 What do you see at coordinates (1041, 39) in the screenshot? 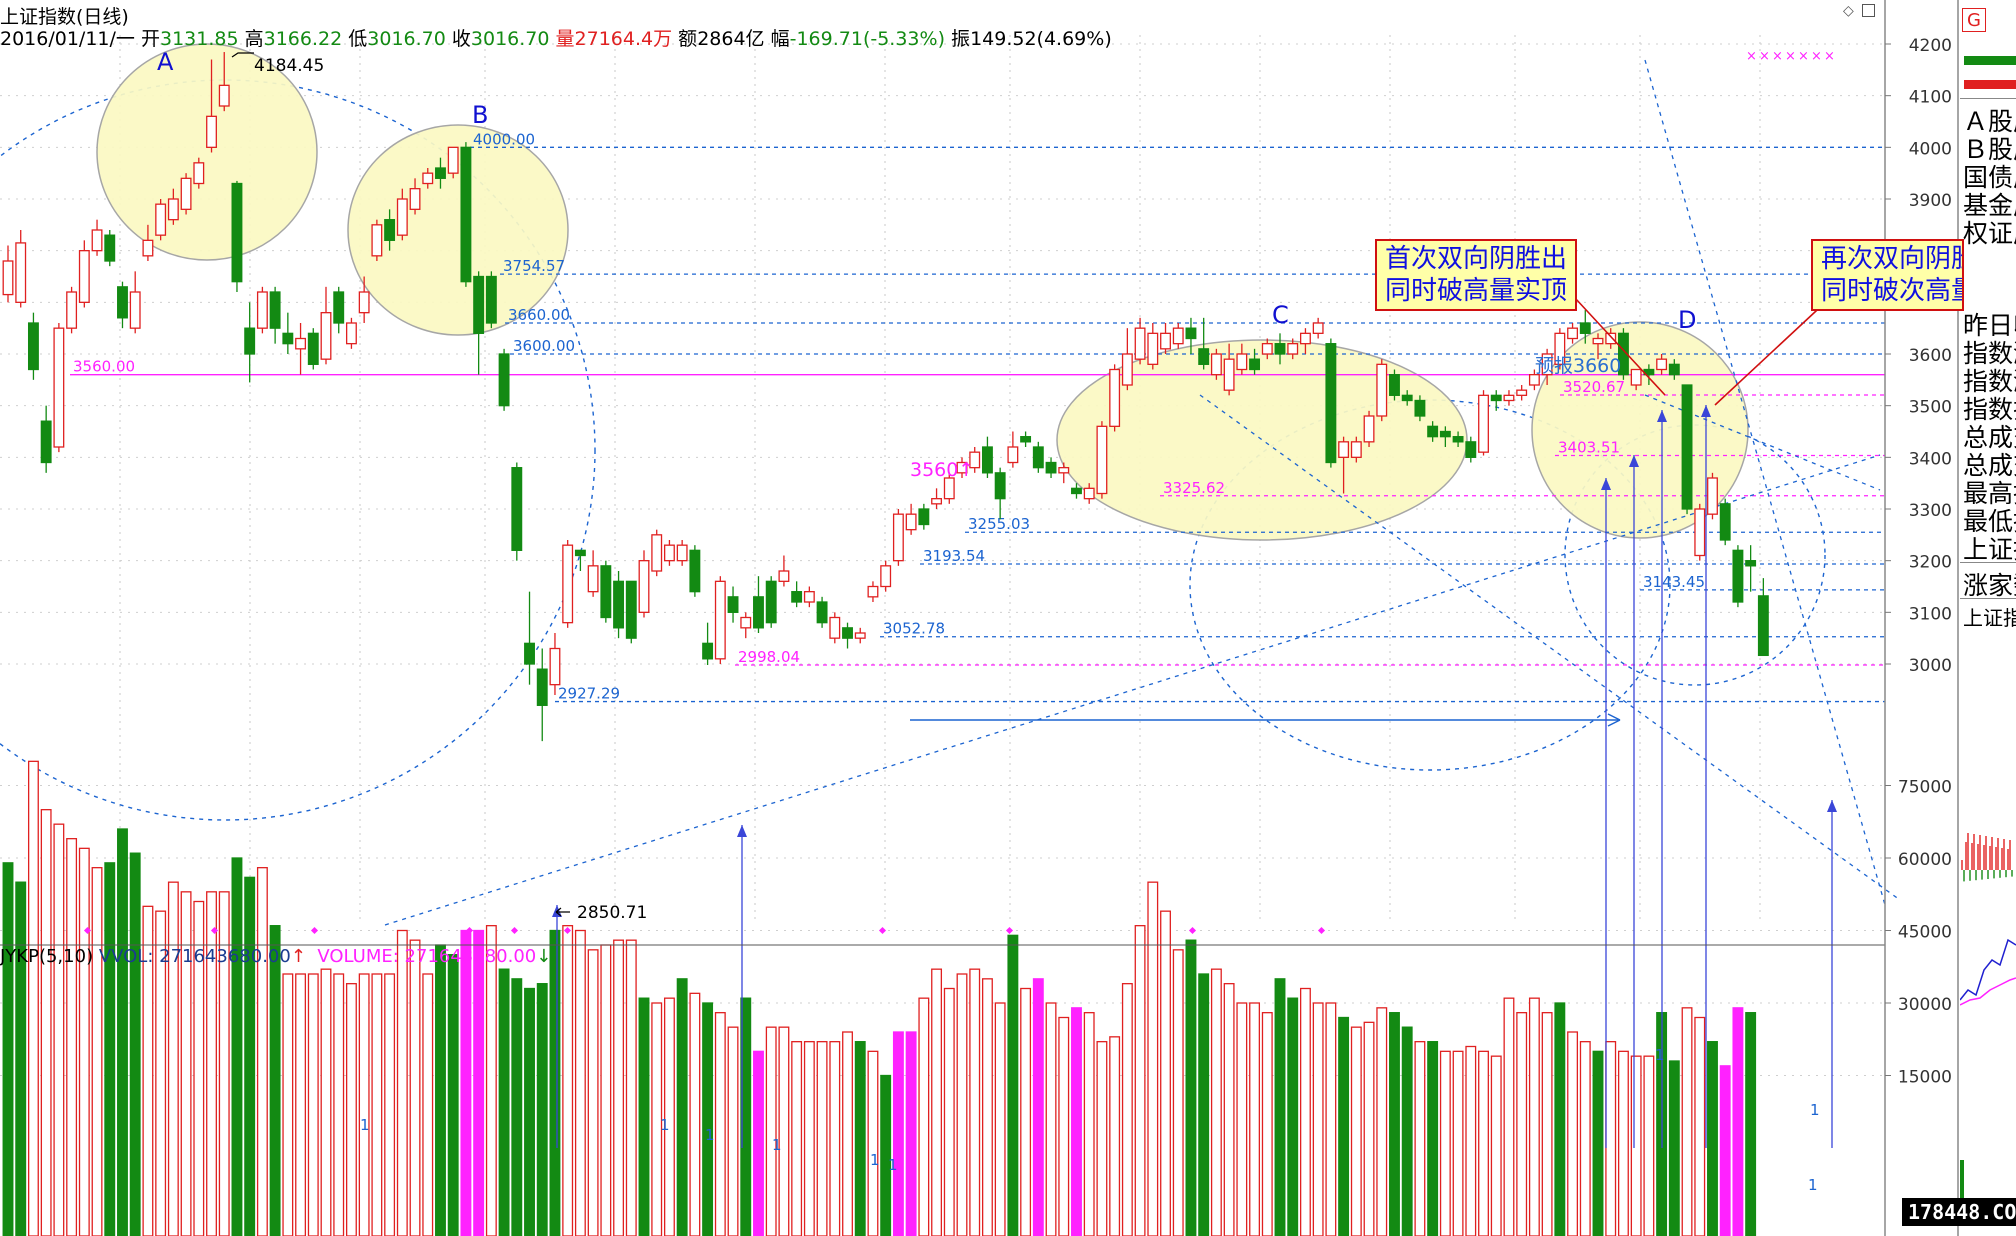
I see `swing-value: 149.52(4.69%)` at bounding box center [1041, 39].